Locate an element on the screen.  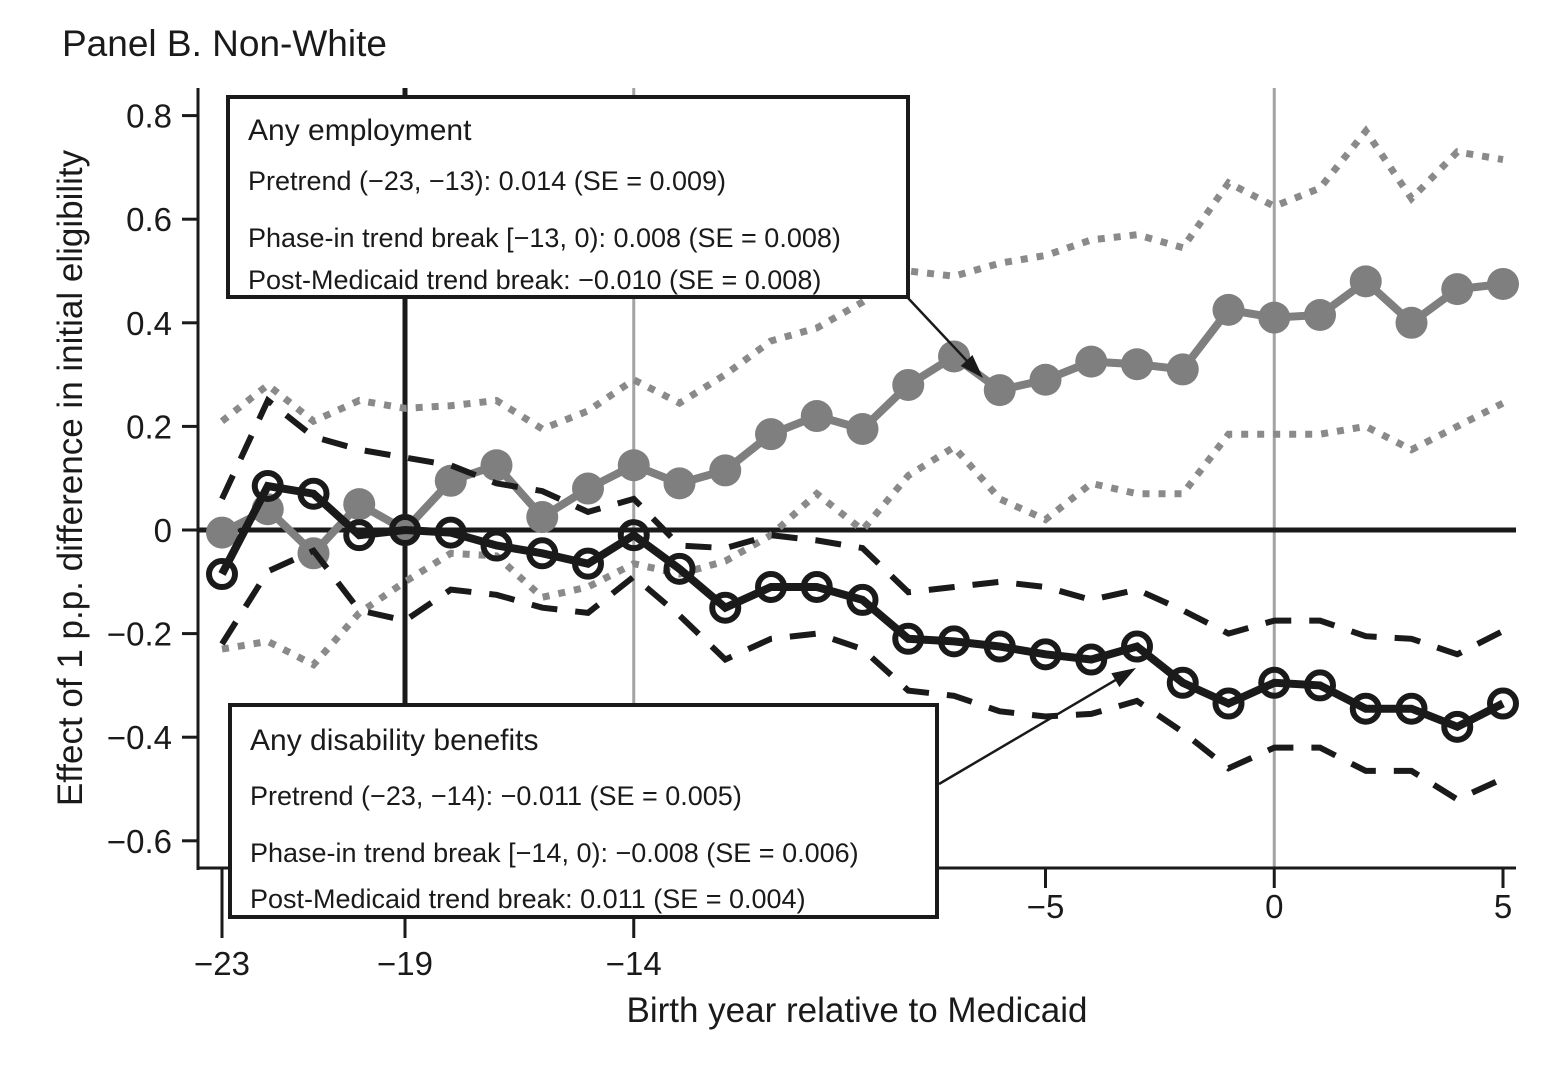
y-tick-label: 0.6 is located at coordinates (149, 219).